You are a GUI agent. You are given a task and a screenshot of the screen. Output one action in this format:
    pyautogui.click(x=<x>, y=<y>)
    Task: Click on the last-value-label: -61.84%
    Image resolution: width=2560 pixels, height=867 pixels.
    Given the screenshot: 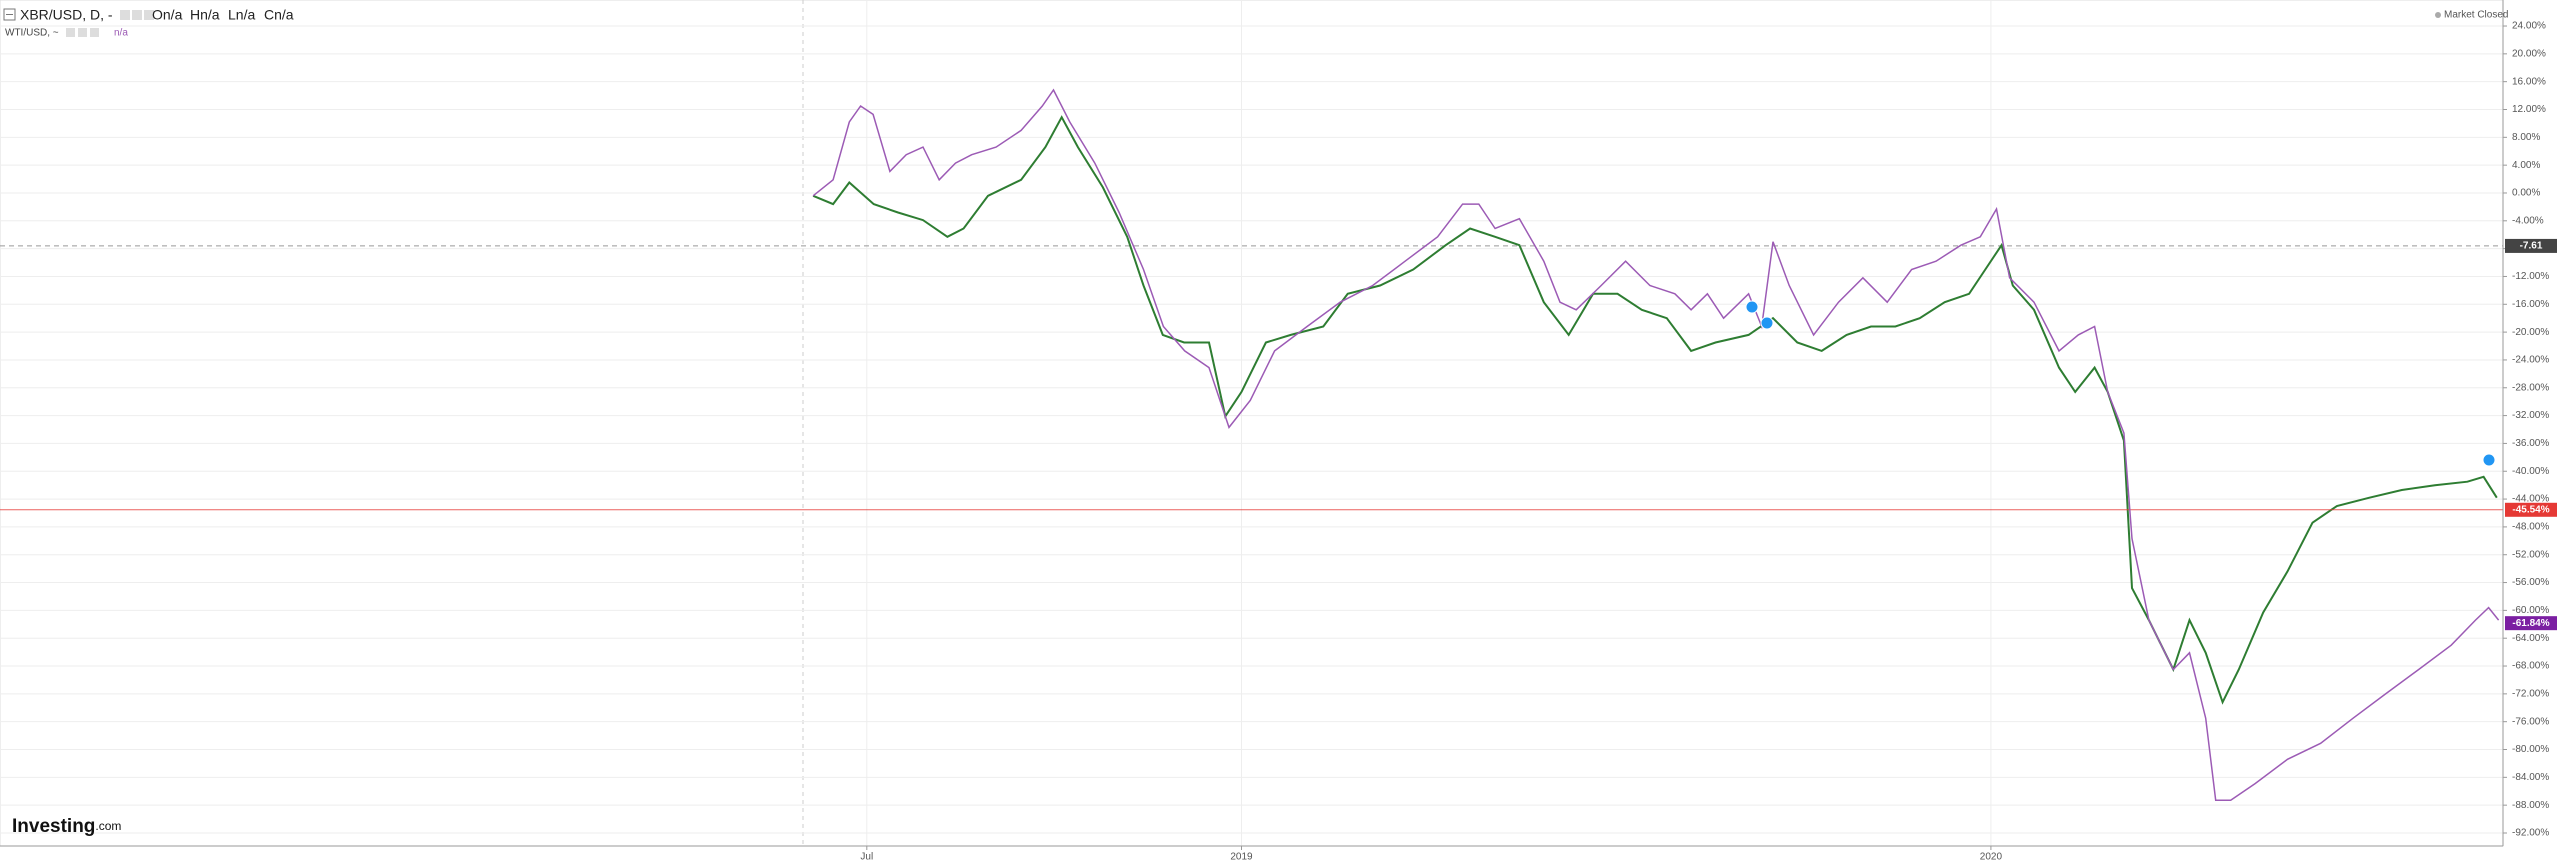 What is the action you would take?
    pyautogui.click(x=2530, y=623)
    